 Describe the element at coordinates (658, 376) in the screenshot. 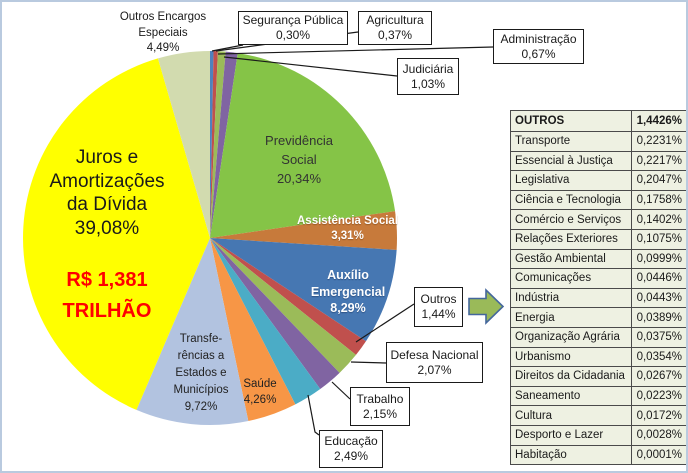

I see `outros-row-value: 0,0267%` at that location.